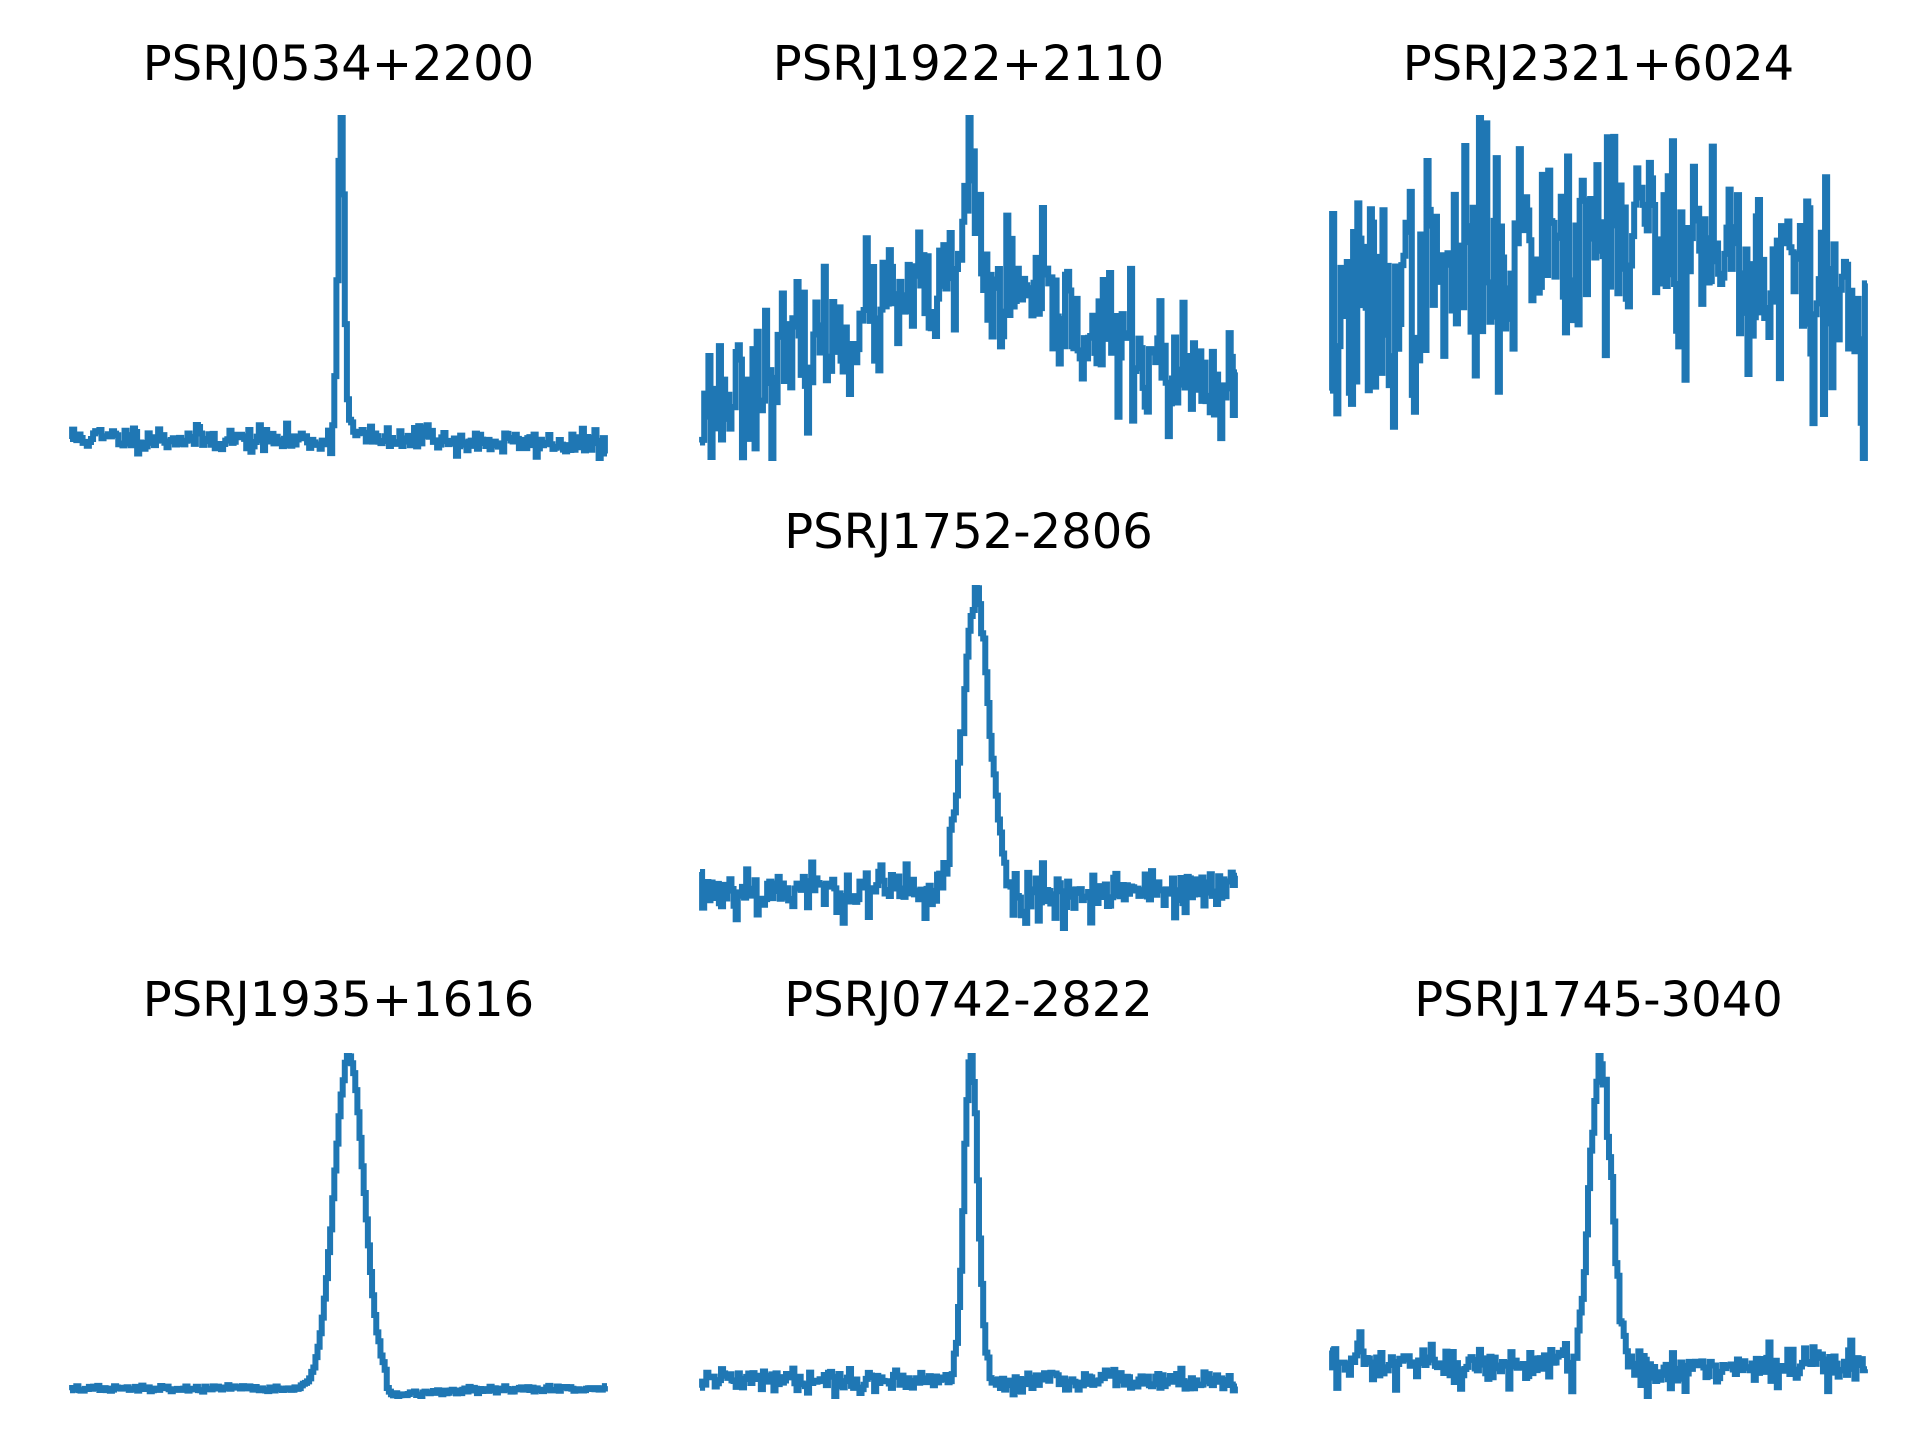  What do you see at coordinates (968, 1000) in the screenshot?
I see `panel-title: PSRJ0742-2822` at bounding box center [968, 1000].